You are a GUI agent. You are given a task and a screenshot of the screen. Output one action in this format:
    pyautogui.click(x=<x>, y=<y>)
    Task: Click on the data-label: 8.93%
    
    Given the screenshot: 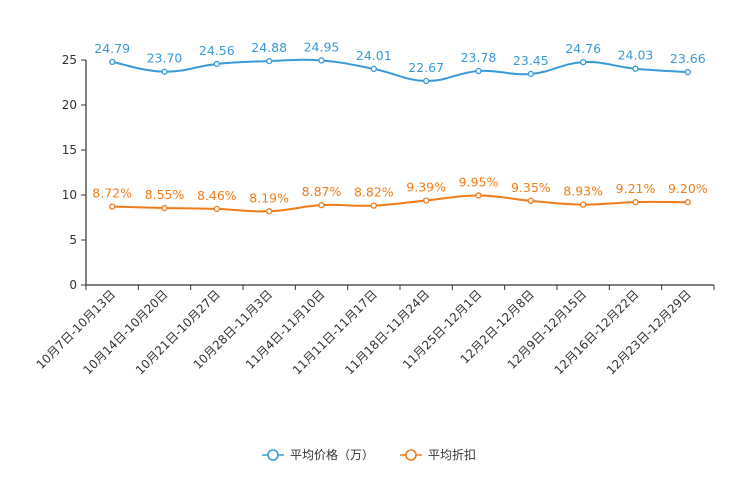 What is the action you would take?
    pyautogui.click(x=583, y=191)
    